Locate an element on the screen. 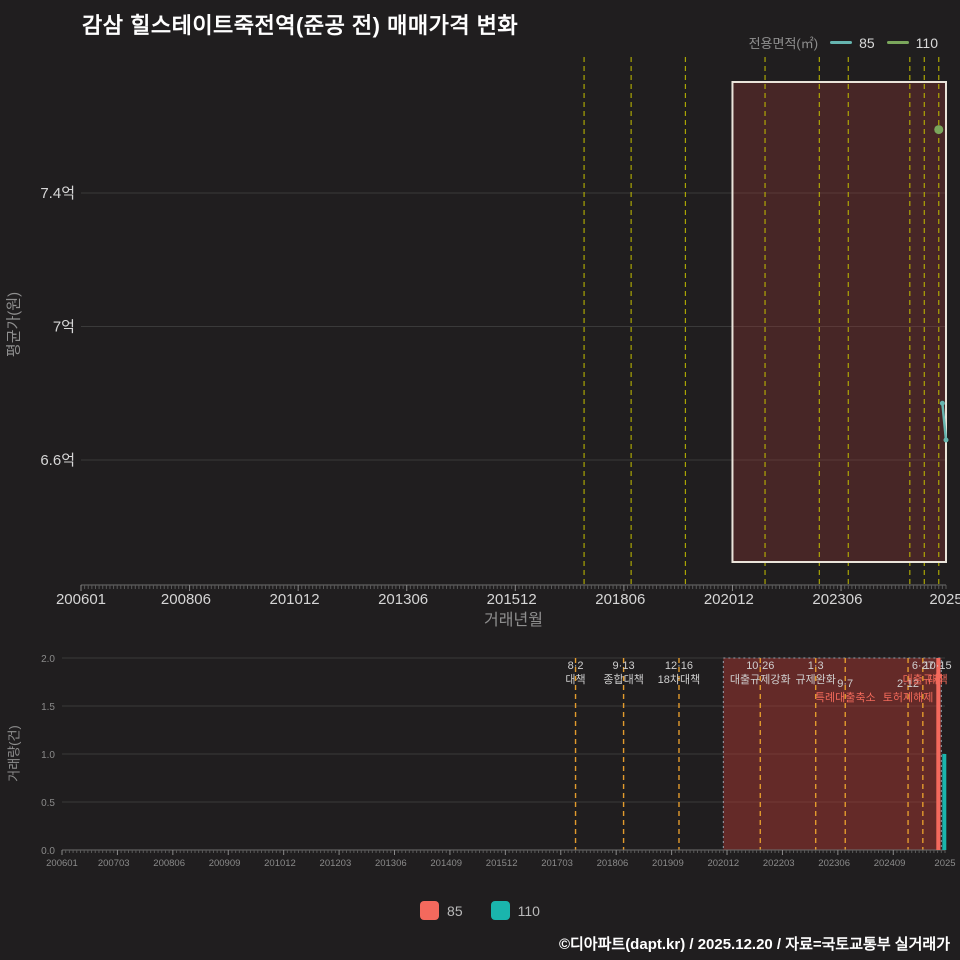  volume-x-tick-label: 201012 is located at coordinates (280, 863).